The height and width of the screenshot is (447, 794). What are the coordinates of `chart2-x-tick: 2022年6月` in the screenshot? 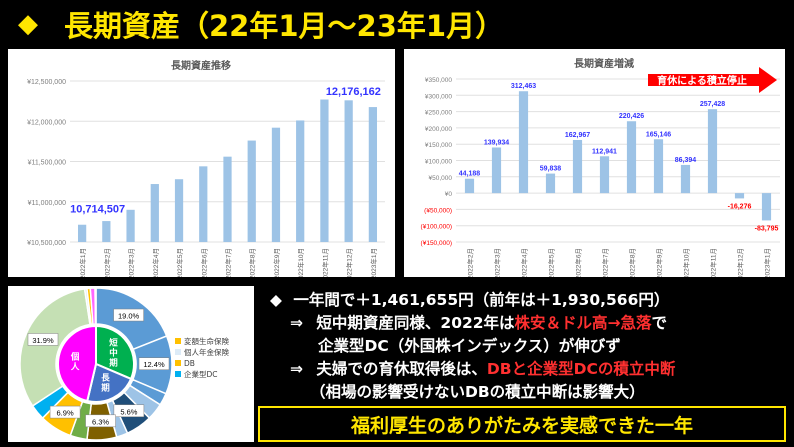 It's located at (578, 262).